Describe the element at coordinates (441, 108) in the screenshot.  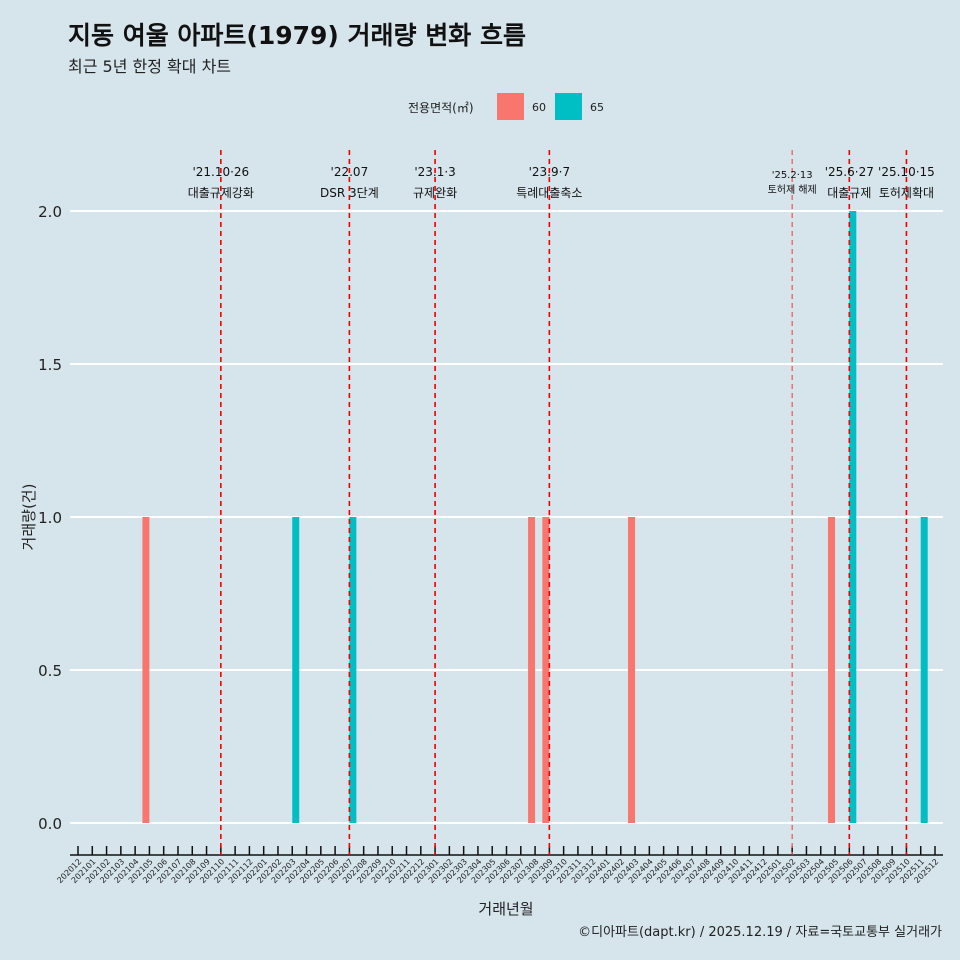
I see `legend-title: 전용면적(㎡)` at that location.